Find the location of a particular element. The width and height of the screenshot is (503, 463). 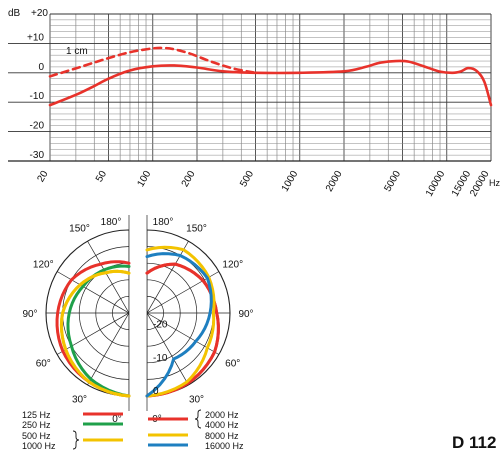

legend-label: 4000 Hz is located at coordinates (222, 425).